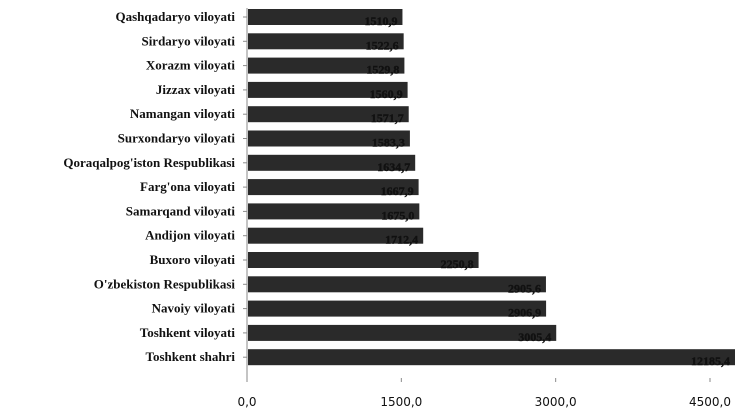 The height and width of the screenshot is (415, 737). I want to click on value-label: 1712,4, so click(401, 240).